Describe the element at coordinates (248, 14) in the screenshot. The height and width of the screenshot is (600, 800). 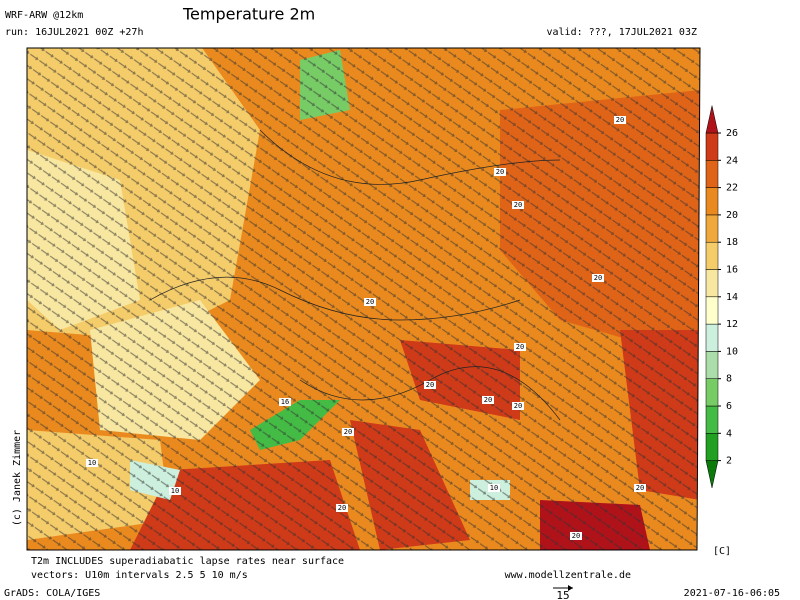
I see `map-title: Temperature 2m` at that location.